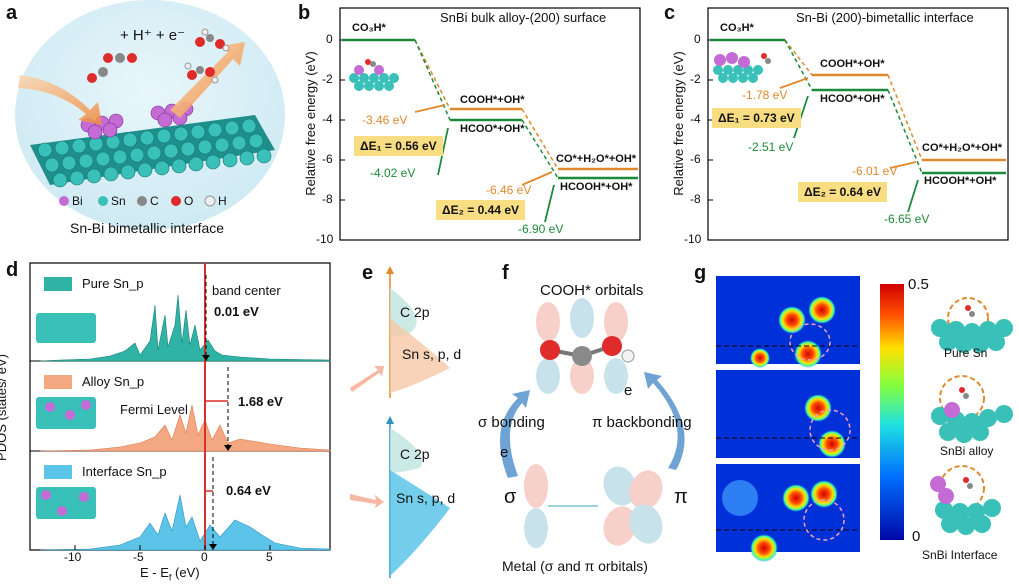  I want to click on chart-b-title: SnBi bulk alloy-(200) surface, so click(523, 17).